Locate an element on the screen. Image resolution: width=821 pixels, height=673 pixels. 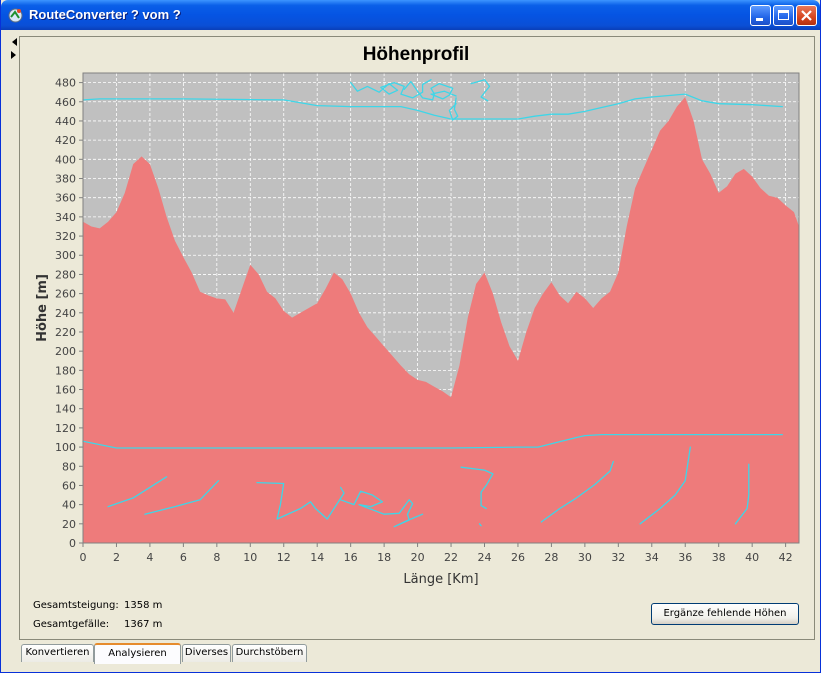
x-tick-label: 12 is located at coordinates (284, 557).